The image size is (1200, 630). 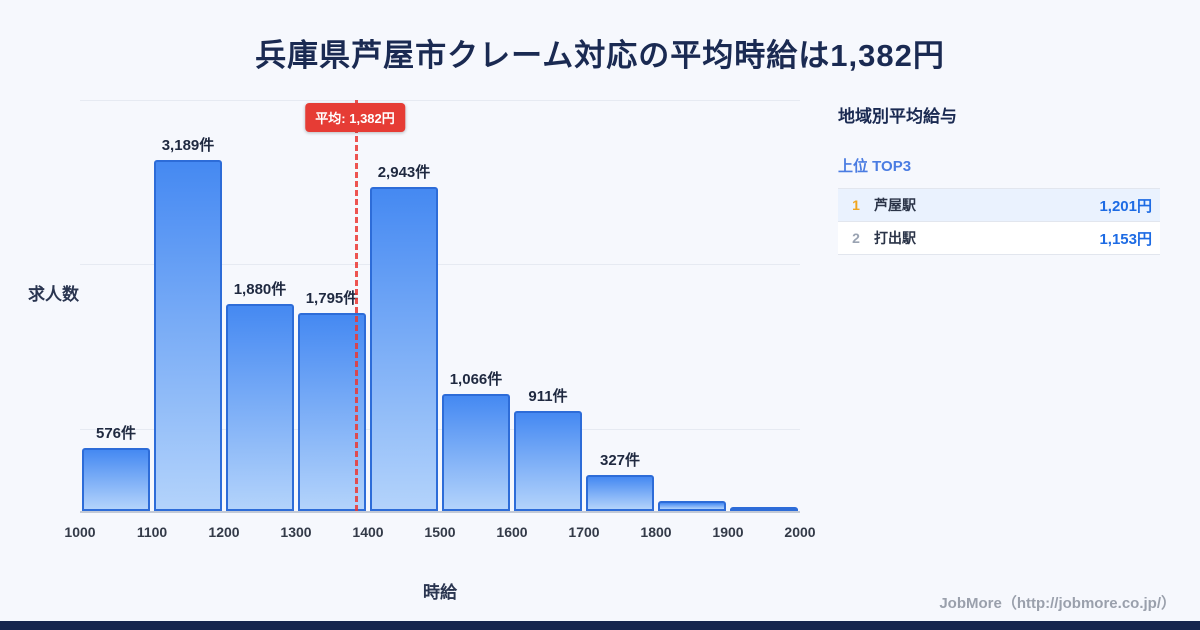 I want to click on x-axis-tick: 1400, so click(x=368, y=532).